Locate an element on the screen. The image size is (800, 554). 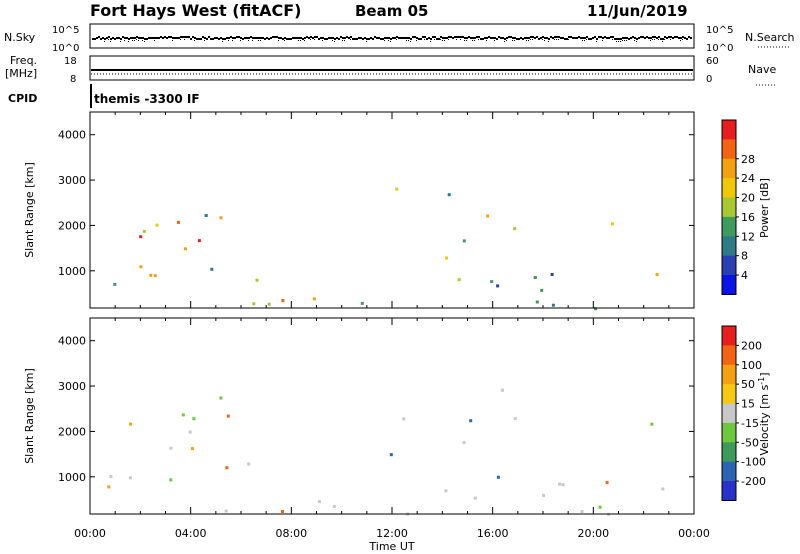
y-tick-label: 1000 is located at coordinates (72, 271).